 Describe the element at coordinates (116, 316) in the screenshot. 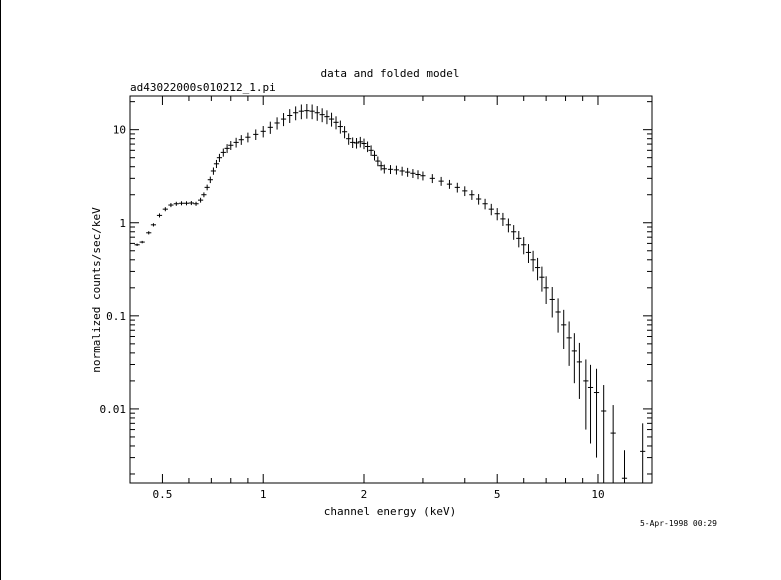

I see `y-tick-label: 0.1` at that location.